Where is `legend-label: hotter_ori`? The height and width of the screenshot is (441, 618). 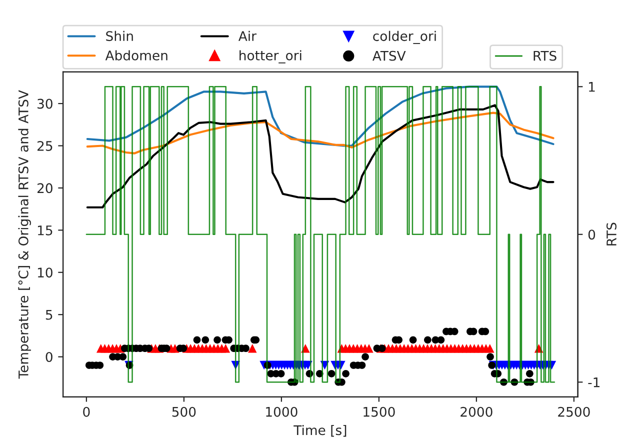
legend-label: hotter_ori is located at coordinates (271, 57).